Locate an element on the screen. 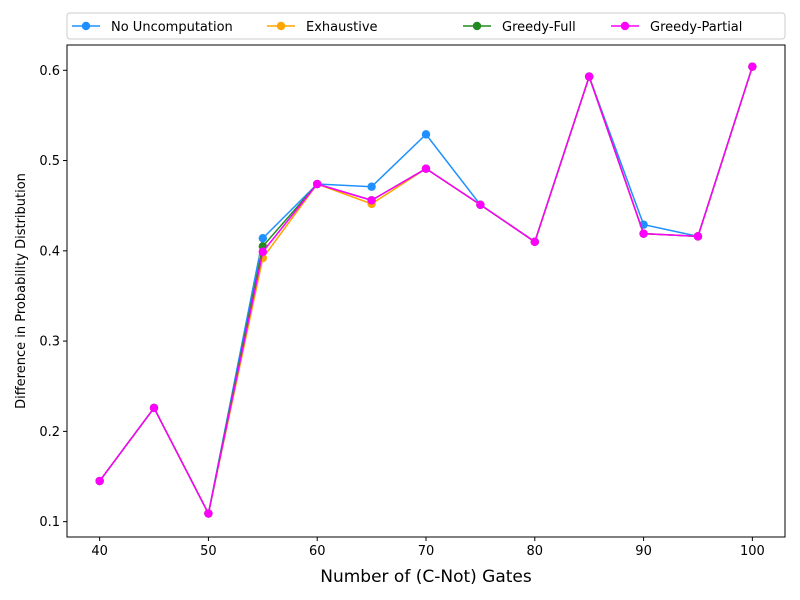 Image resolution: width=800 pixels, height=600 pixels. legend-frame is located at coordinates (426, 26).